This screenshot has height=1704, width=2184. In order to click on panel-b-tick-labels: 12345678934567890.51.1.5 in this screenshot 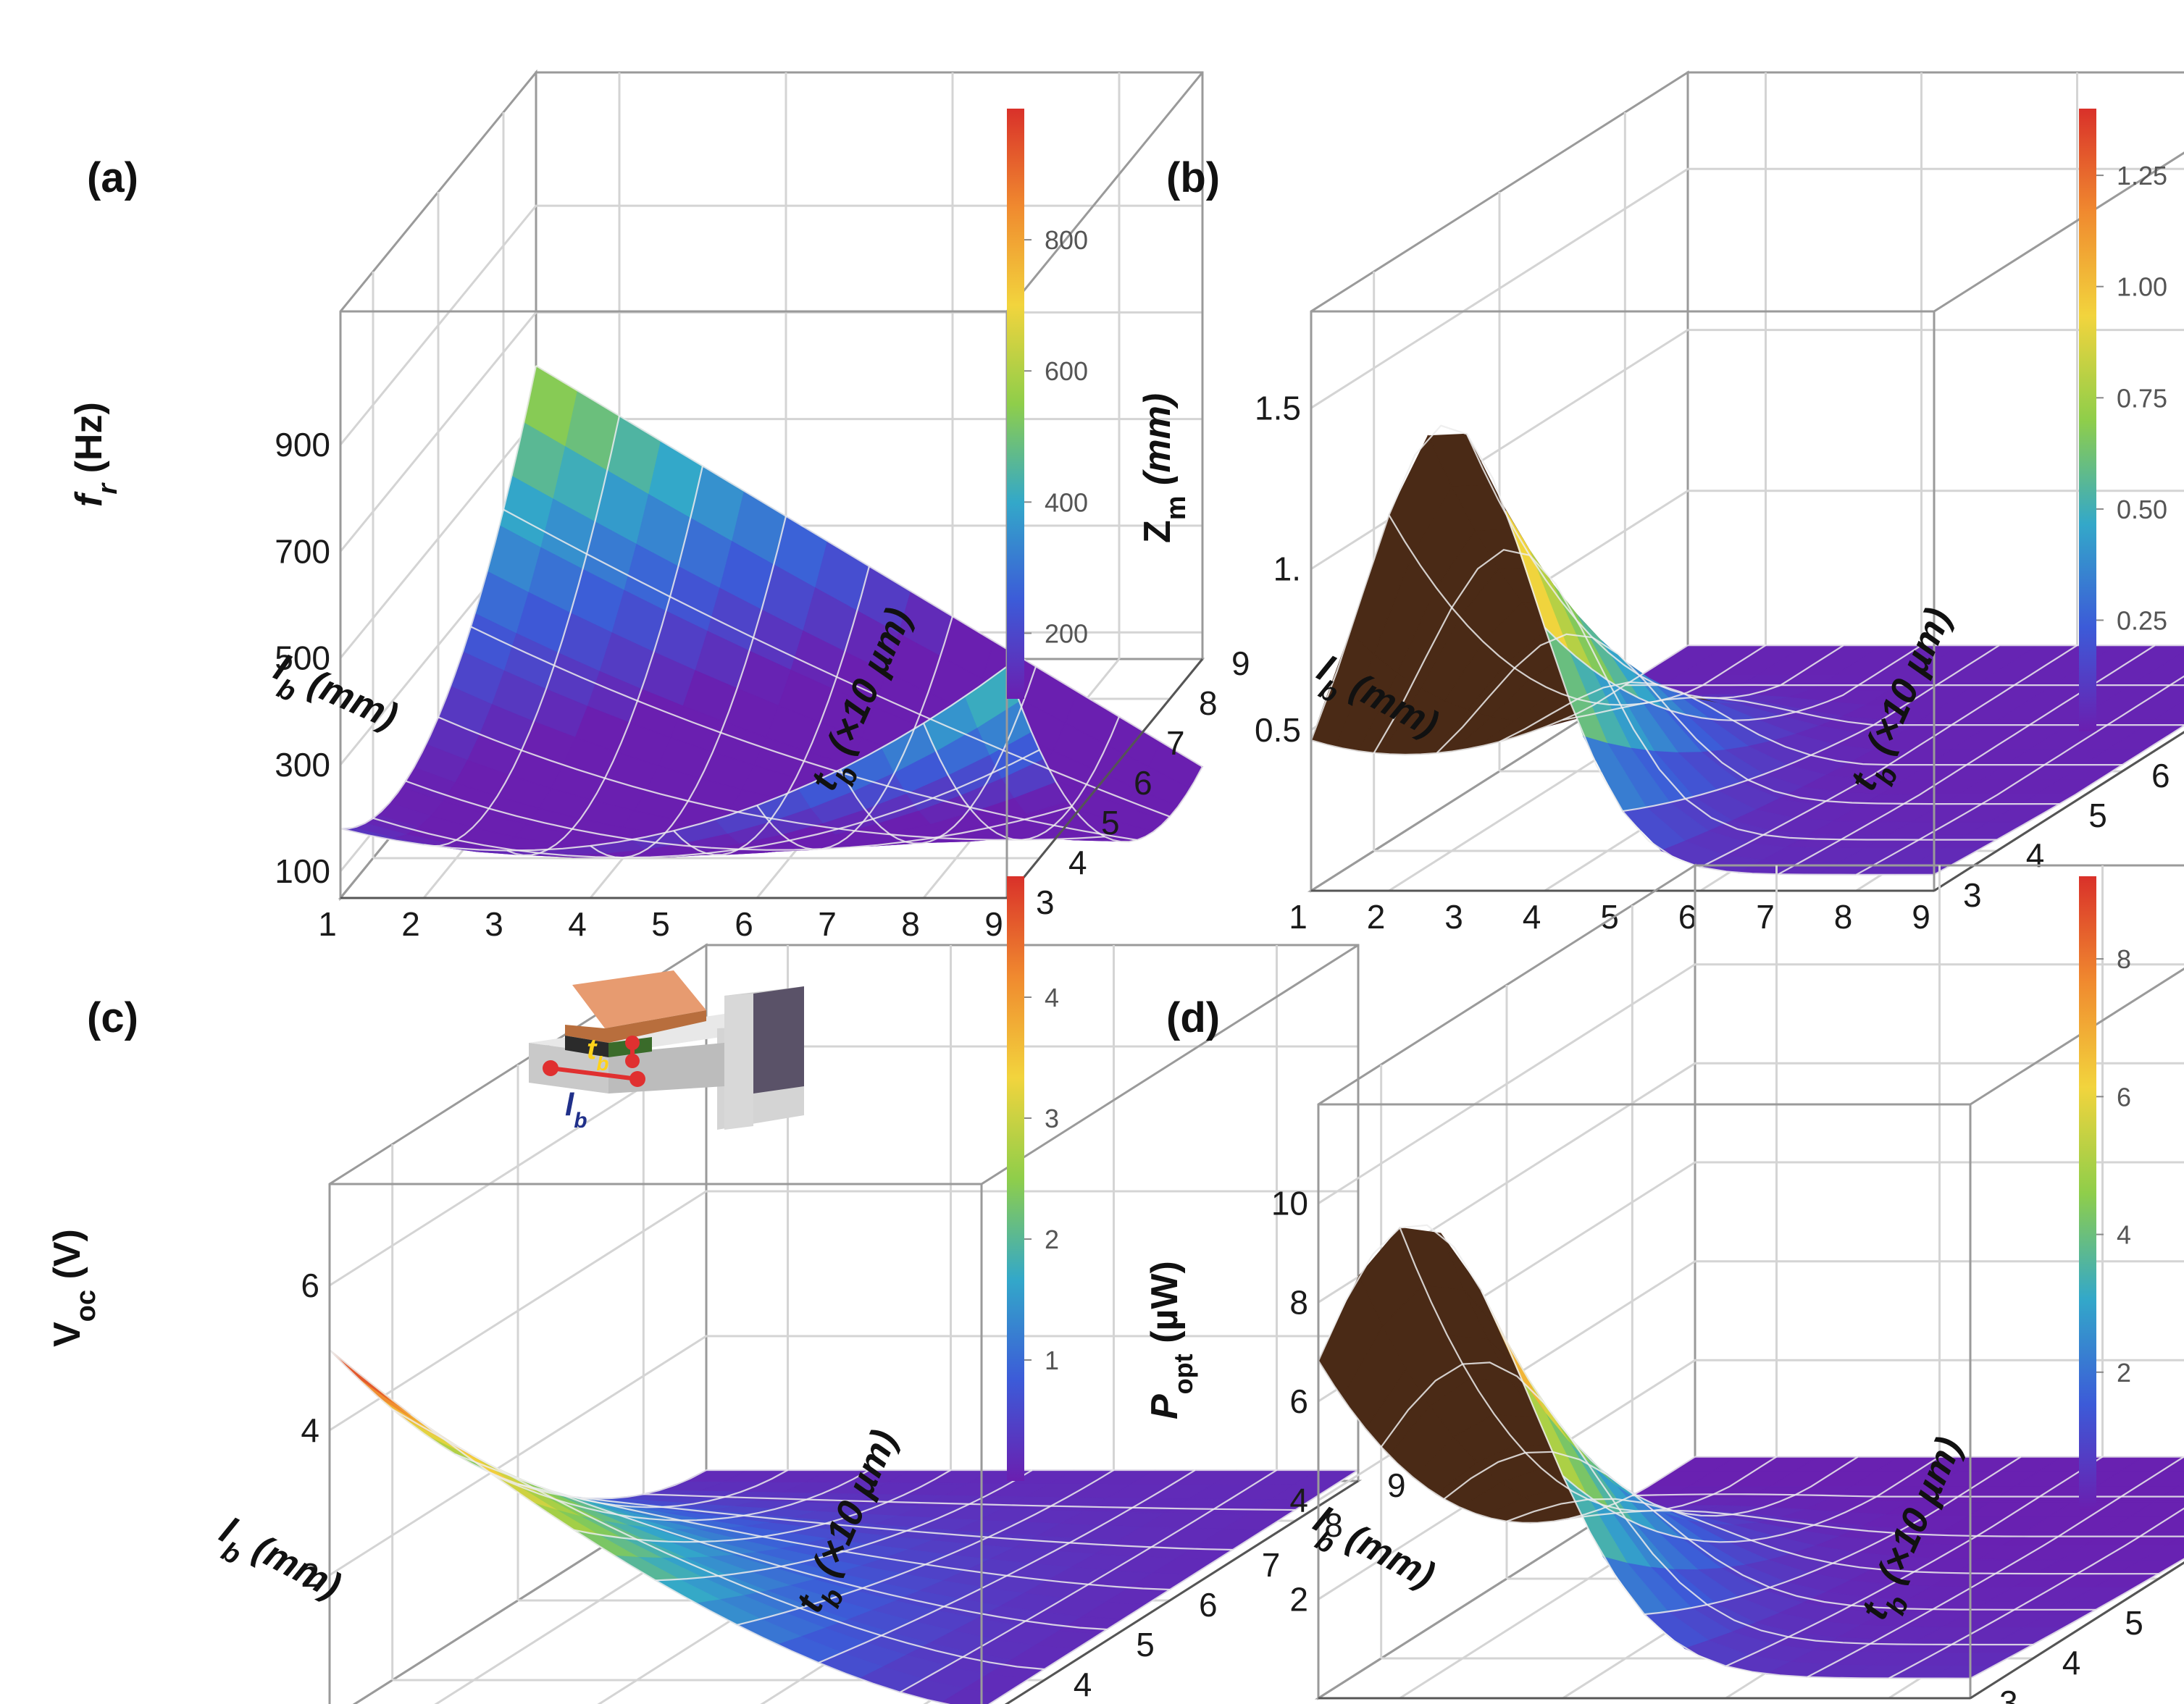, I will do `click(1712, 662)`.